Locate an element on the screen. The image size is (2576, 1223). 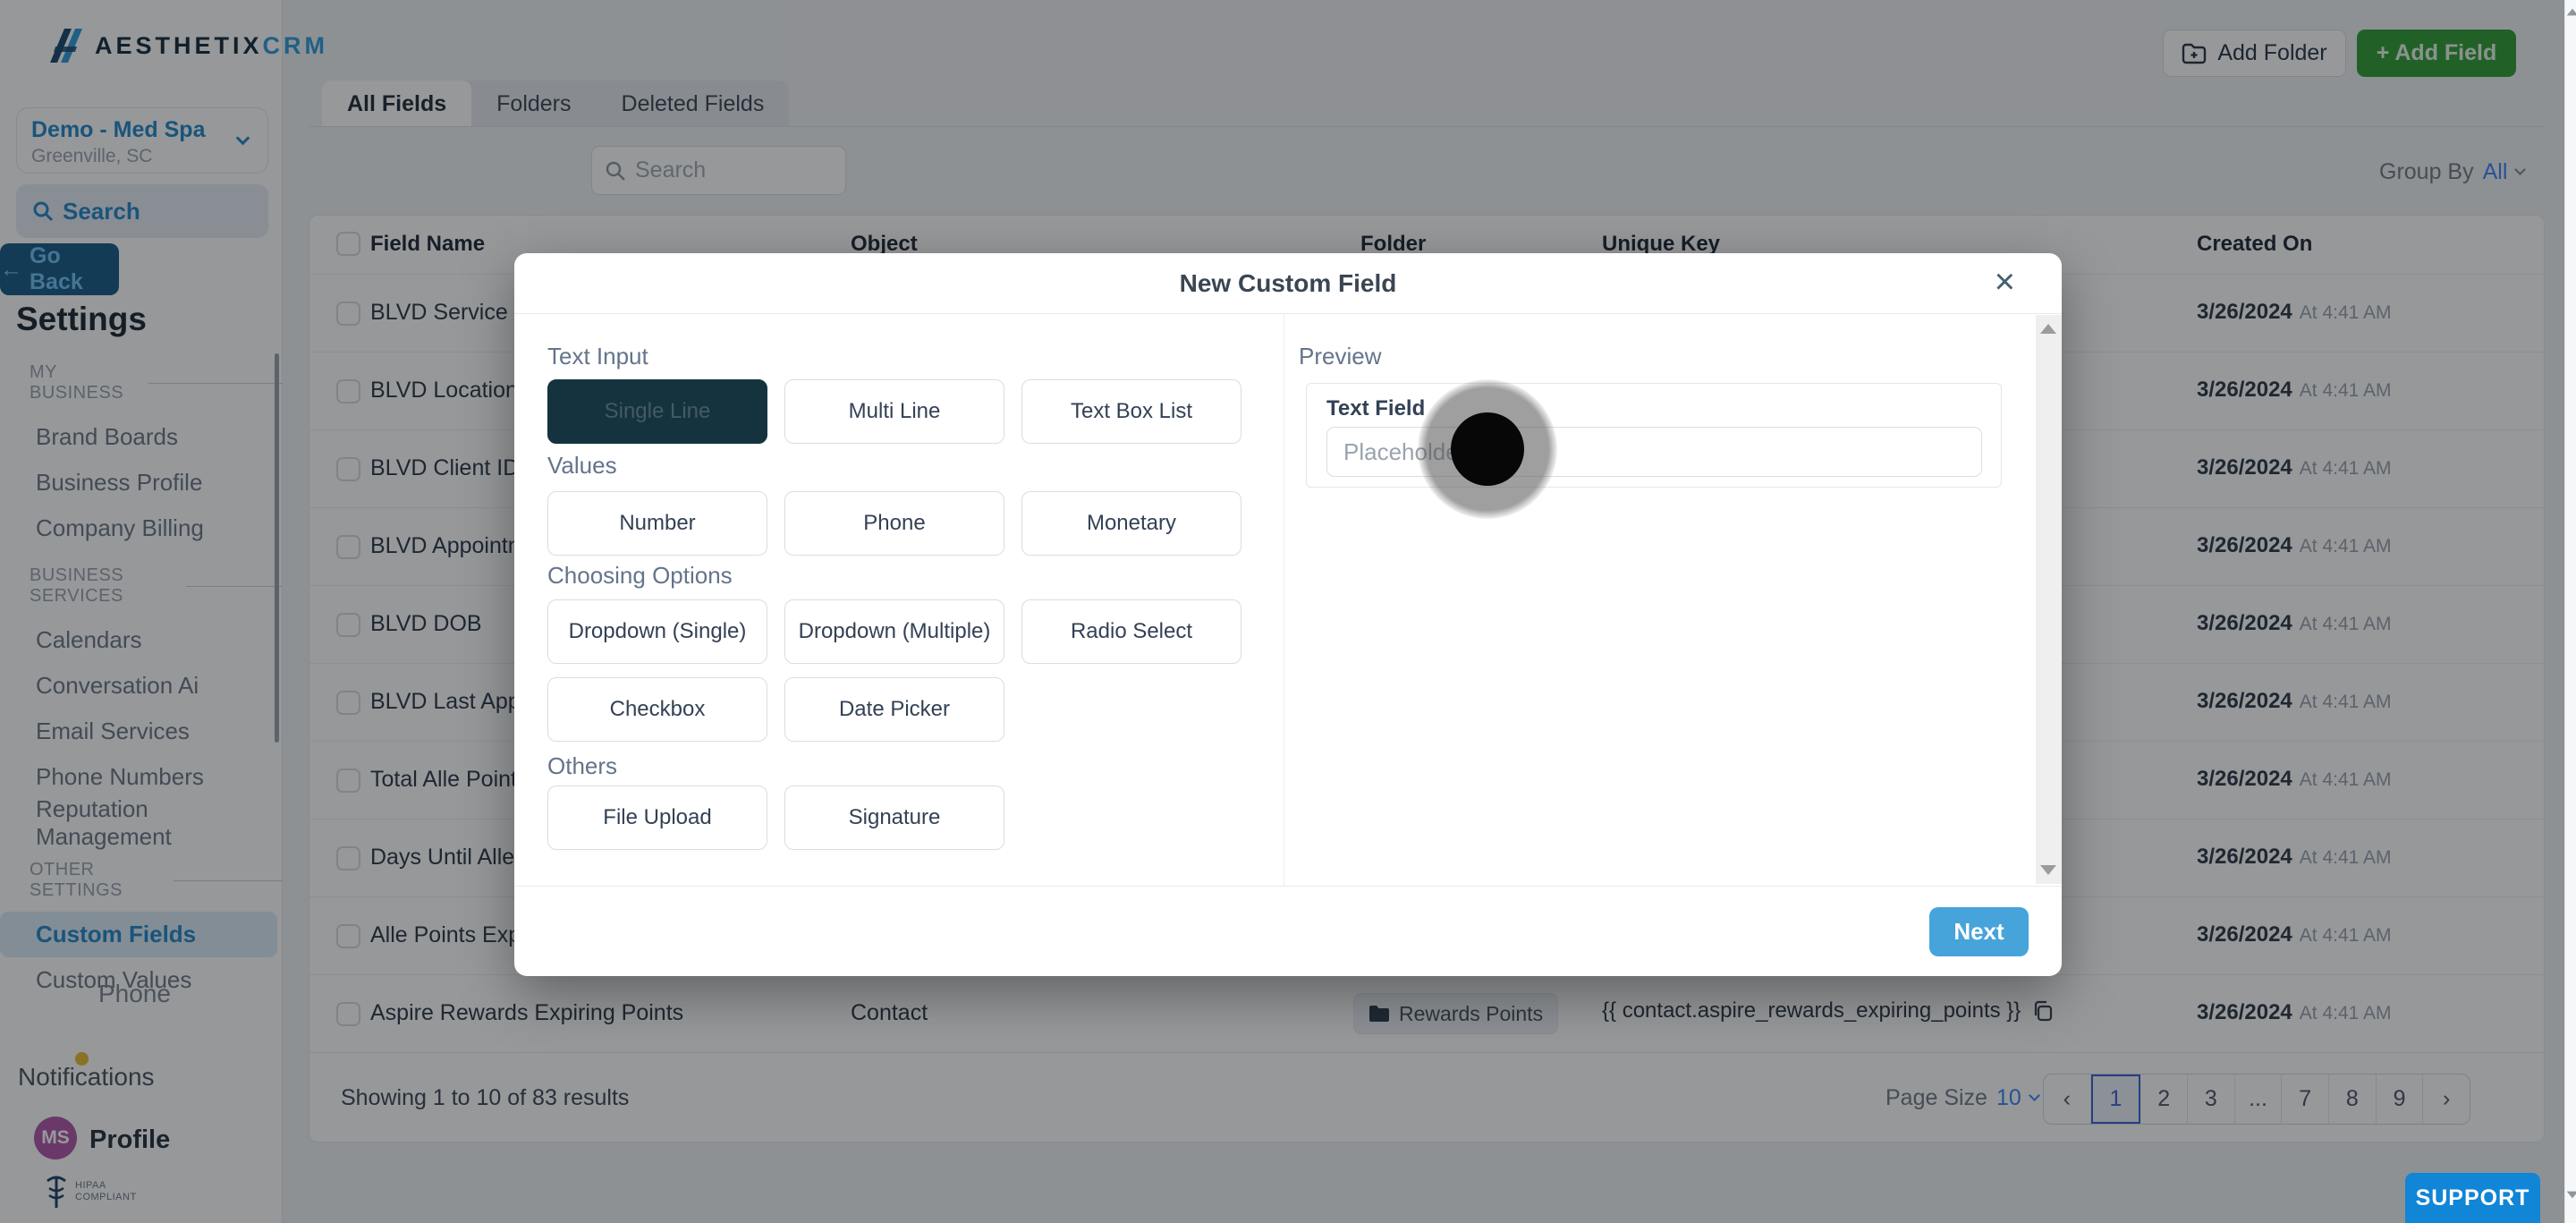
col-folder: Folder is located at coordinates (1393, 244).